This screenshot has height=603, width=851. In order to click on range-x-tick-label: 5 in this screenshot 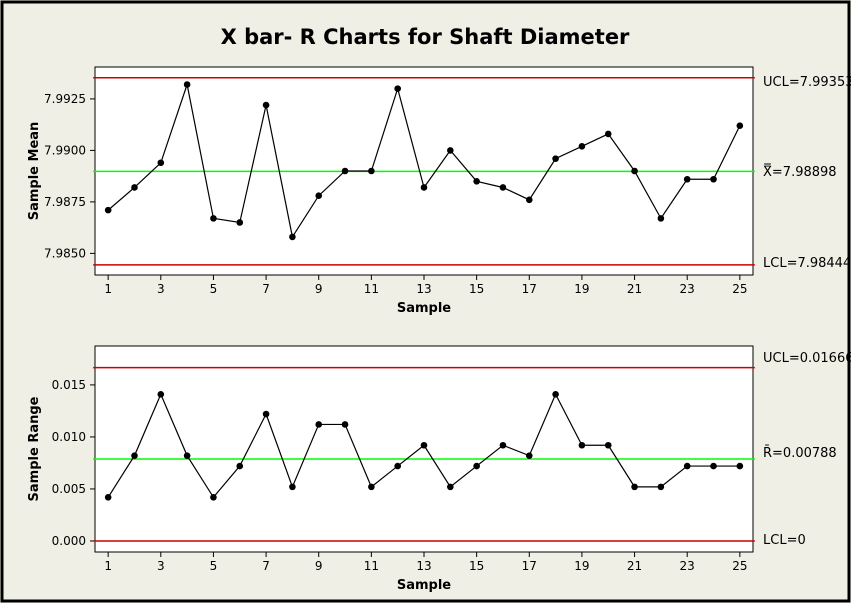, I will do `click(214, 566)`.